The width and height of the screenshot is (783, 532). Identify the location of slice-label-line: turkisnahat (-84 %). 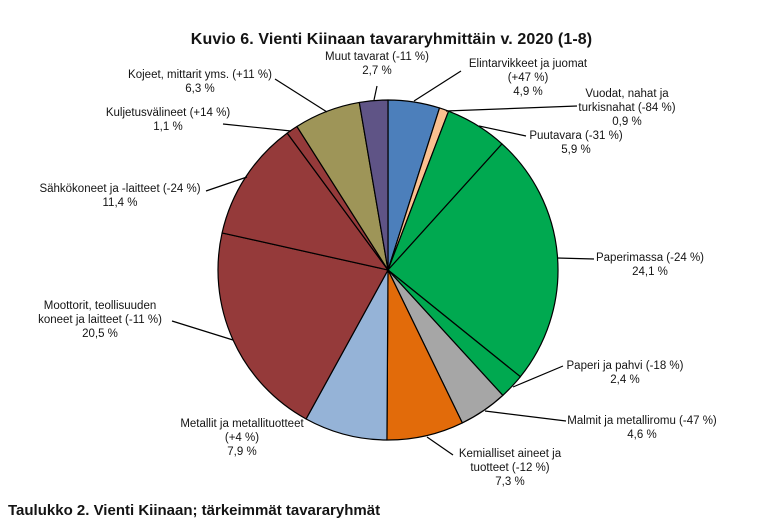
(627, 108).